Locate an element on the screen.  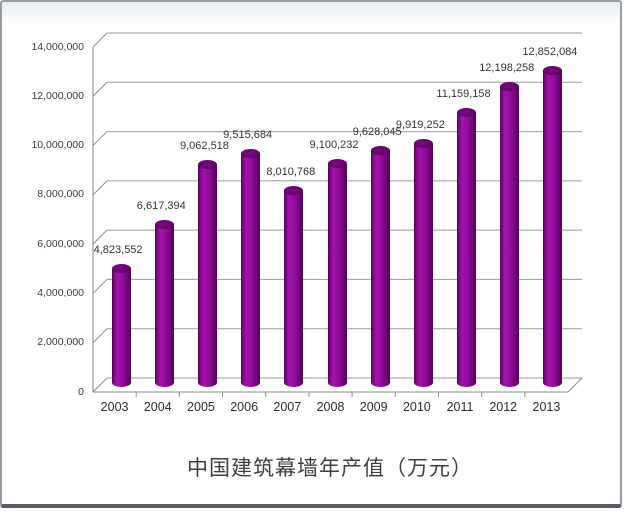
bar-2003 is located at coordinates (121, 325).